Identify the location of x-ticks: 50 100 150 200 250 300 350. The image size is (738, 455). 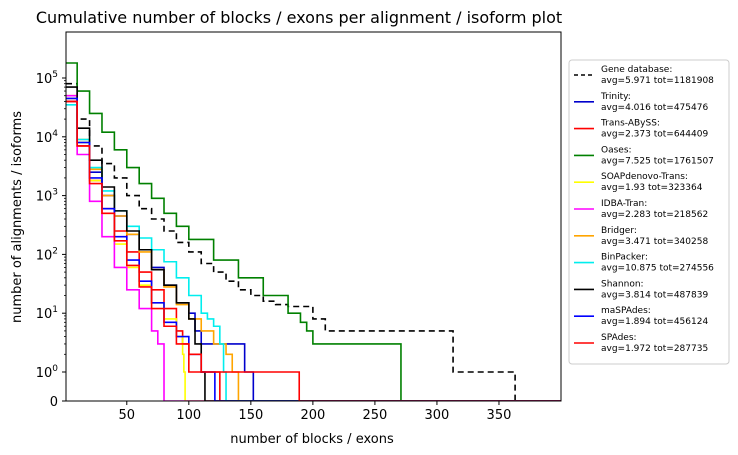
(315, 412).